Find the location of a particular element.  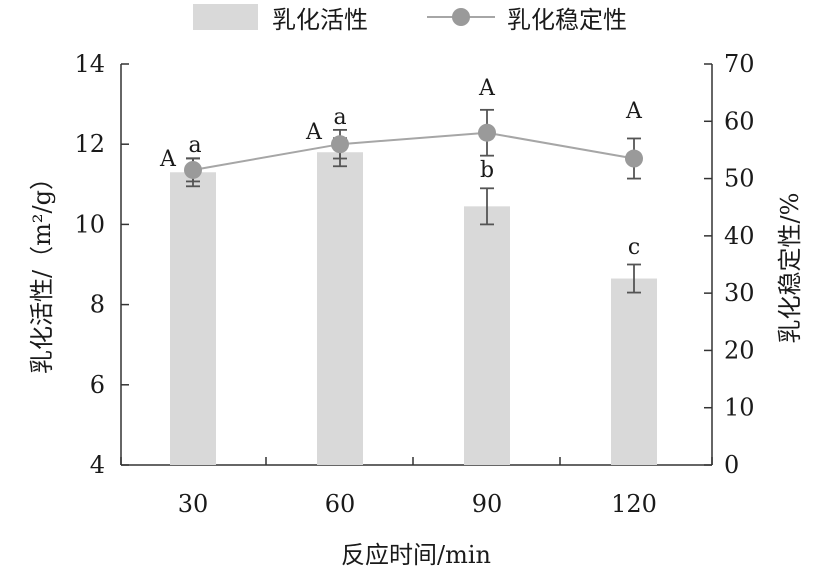

x-tick-label: 120 is located at coordinates (634, 504).